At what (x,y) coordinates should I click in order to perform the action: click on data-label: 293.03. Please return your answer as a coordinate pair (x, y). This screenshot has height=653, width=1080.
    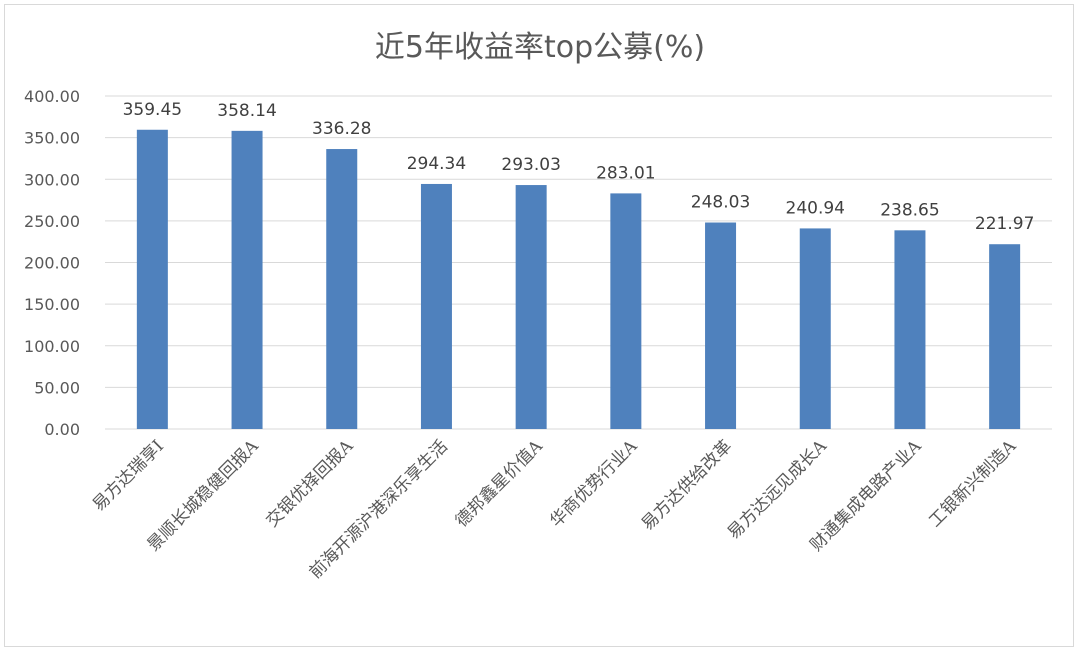
    Looking at the image, I should click on (530, 165).